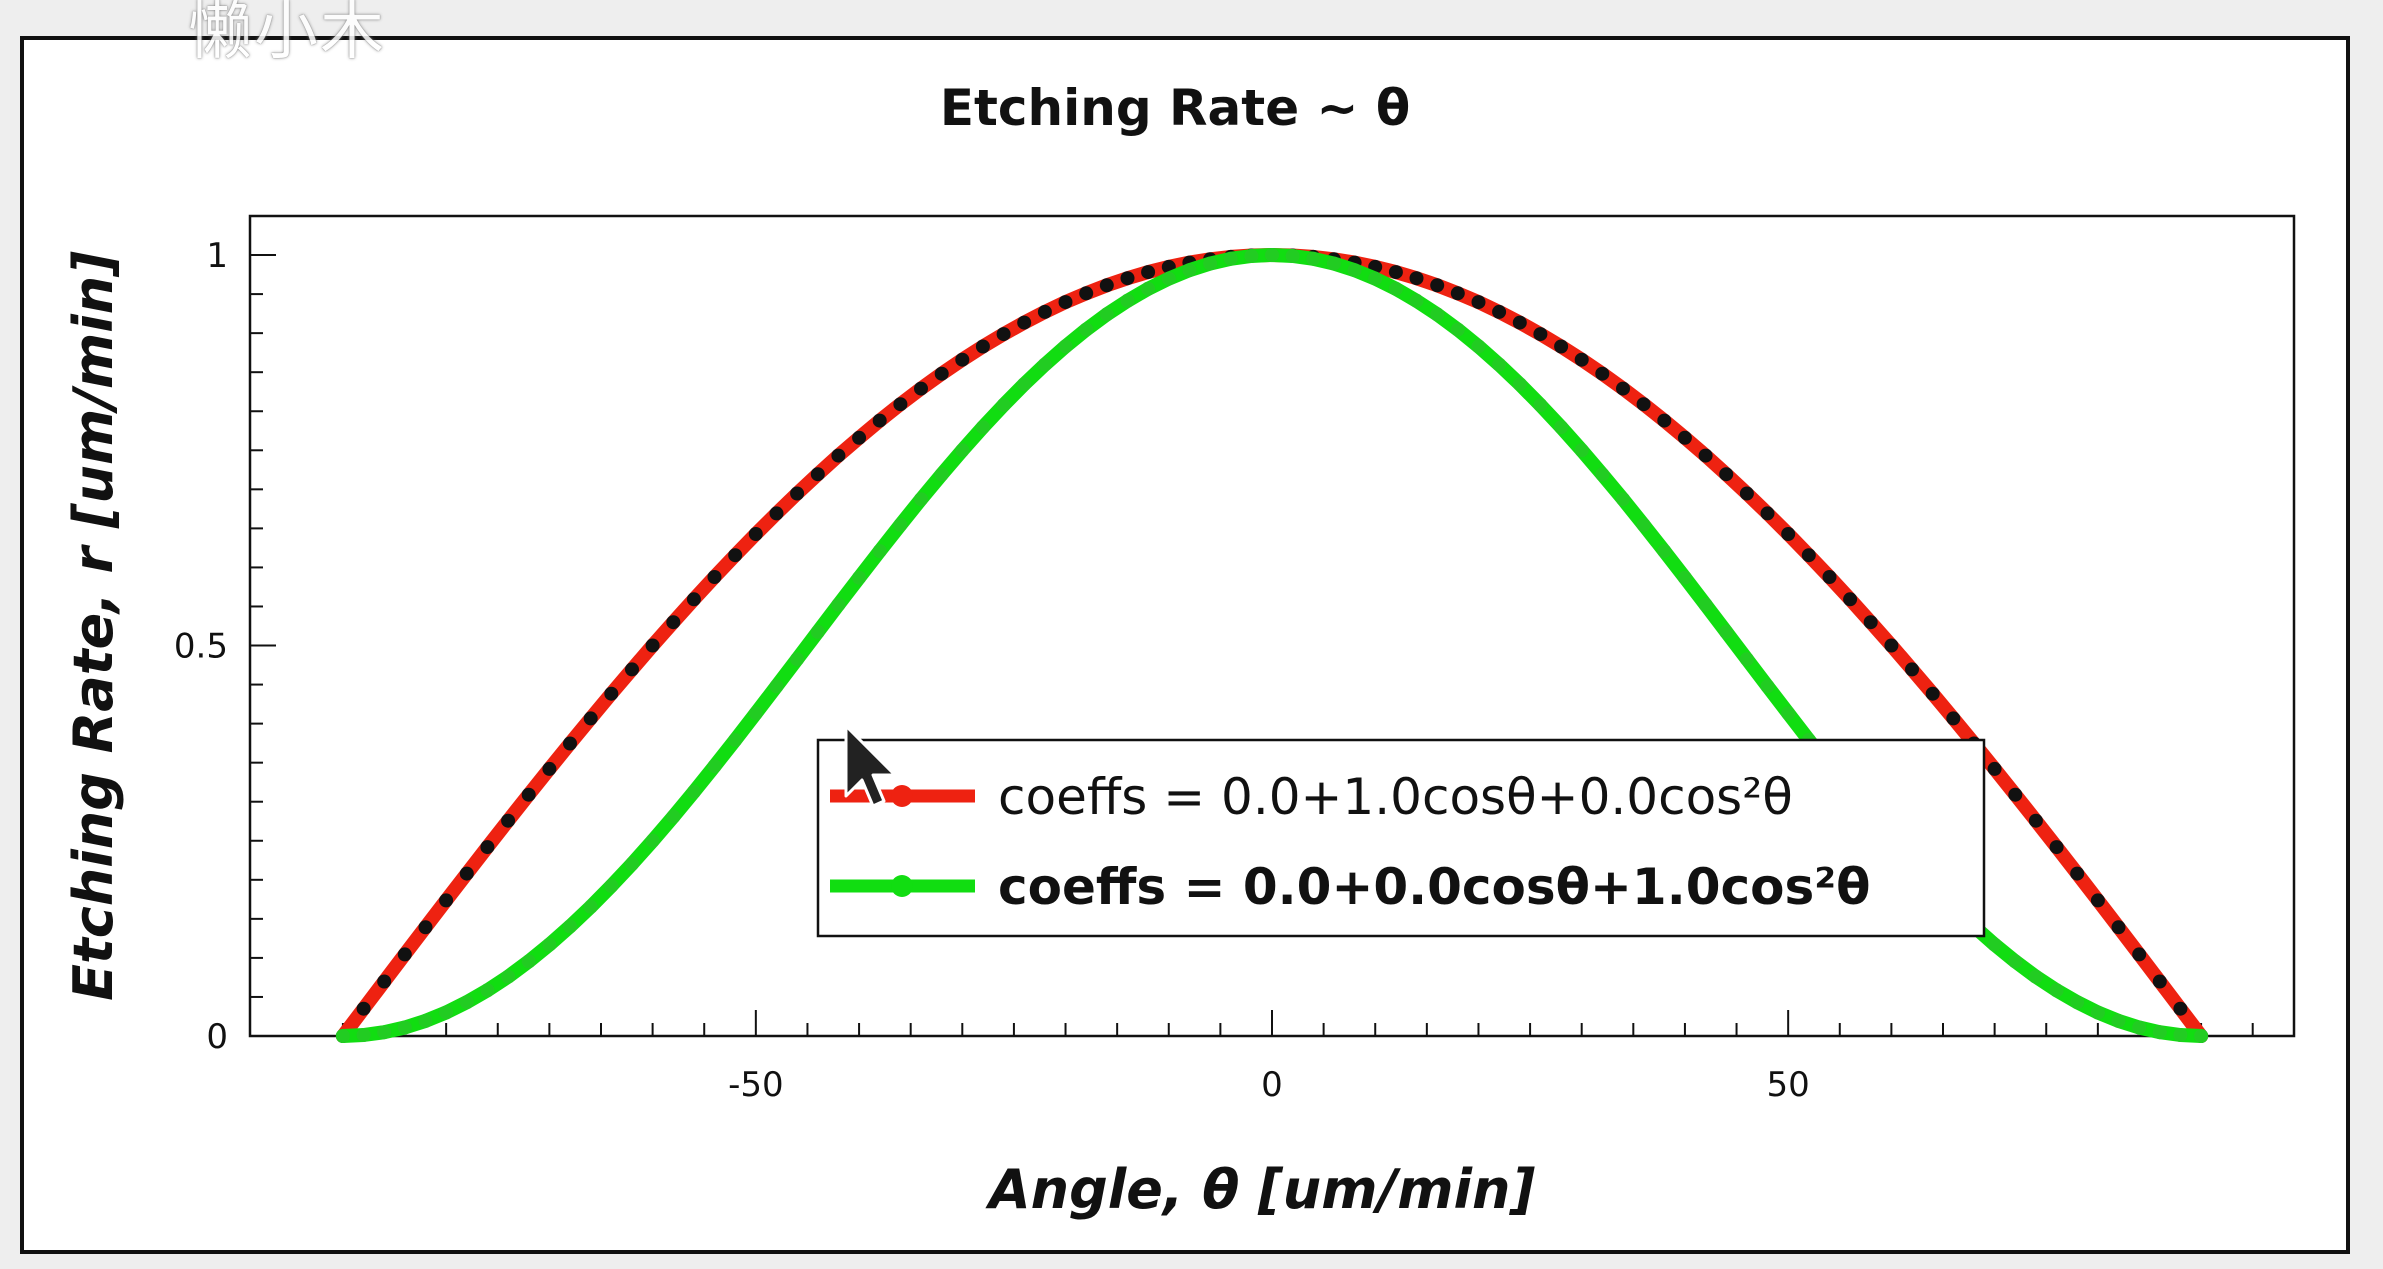  What do you see at coordinates (217, 256) in the screenshot?
I see `y-tick-label: 1` at bounding box center [217, 256].